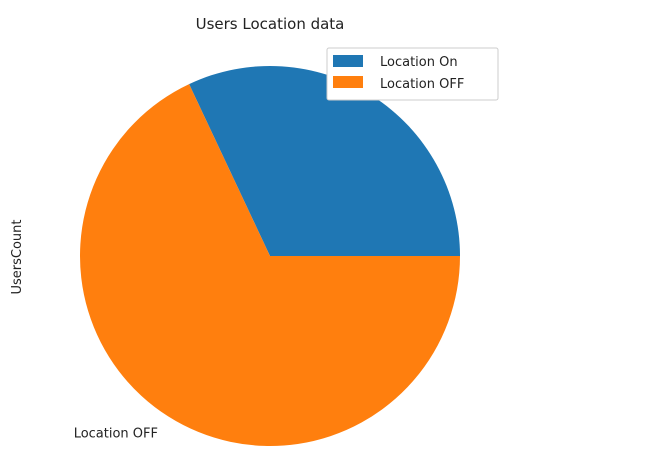 The height and width of the screenshot is (467, 667). I want to click on legend-swatch-location-on, so click(348, 61).